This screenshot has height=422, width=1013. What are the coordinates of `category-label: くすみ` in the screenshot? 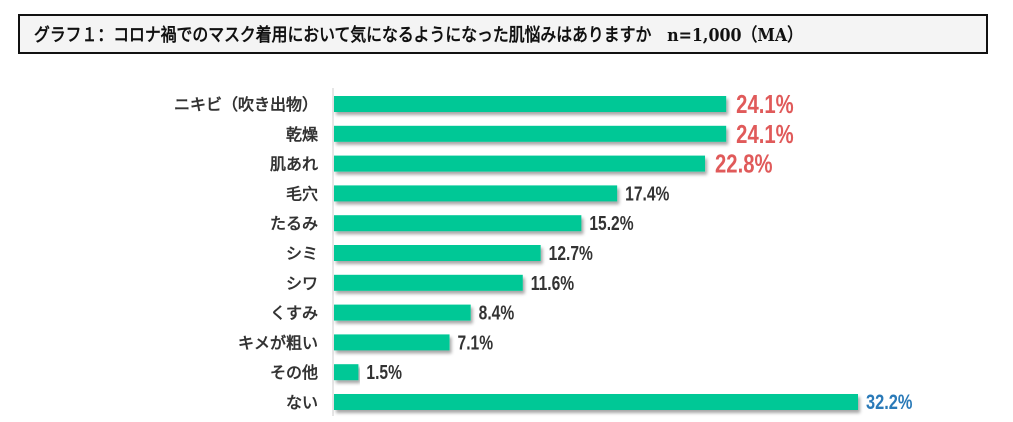 It's located at (294, 313).